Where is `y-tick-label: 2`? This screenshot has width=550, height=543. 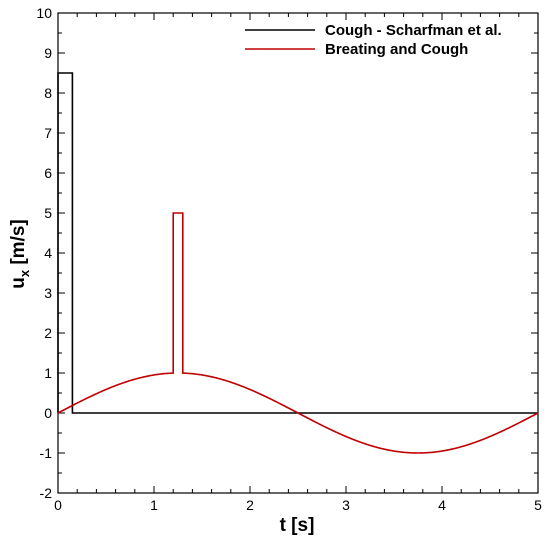
y-tick-label: 2 is located at coordinates (48, 333).